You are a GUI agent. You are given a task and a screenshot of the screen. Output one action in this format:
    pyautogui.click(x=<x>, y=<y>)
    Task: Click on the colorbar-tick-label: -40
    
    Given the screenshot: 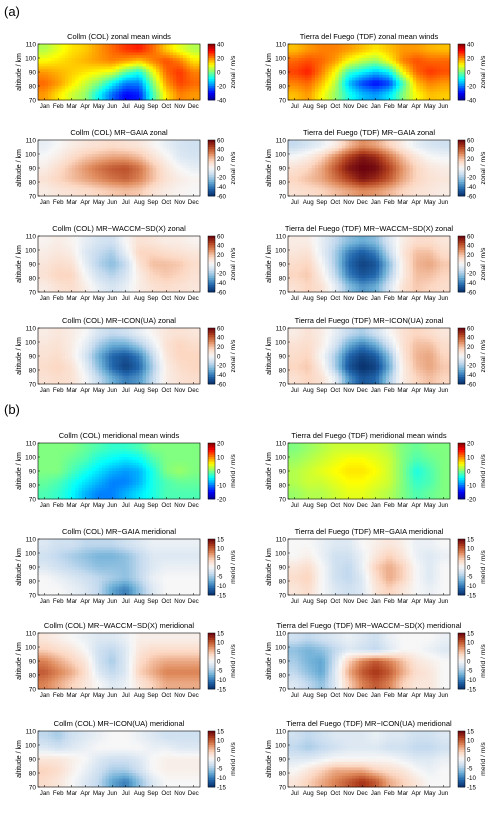 What is the action you would take?
    pyautogui.click(x=472, y=187)
    